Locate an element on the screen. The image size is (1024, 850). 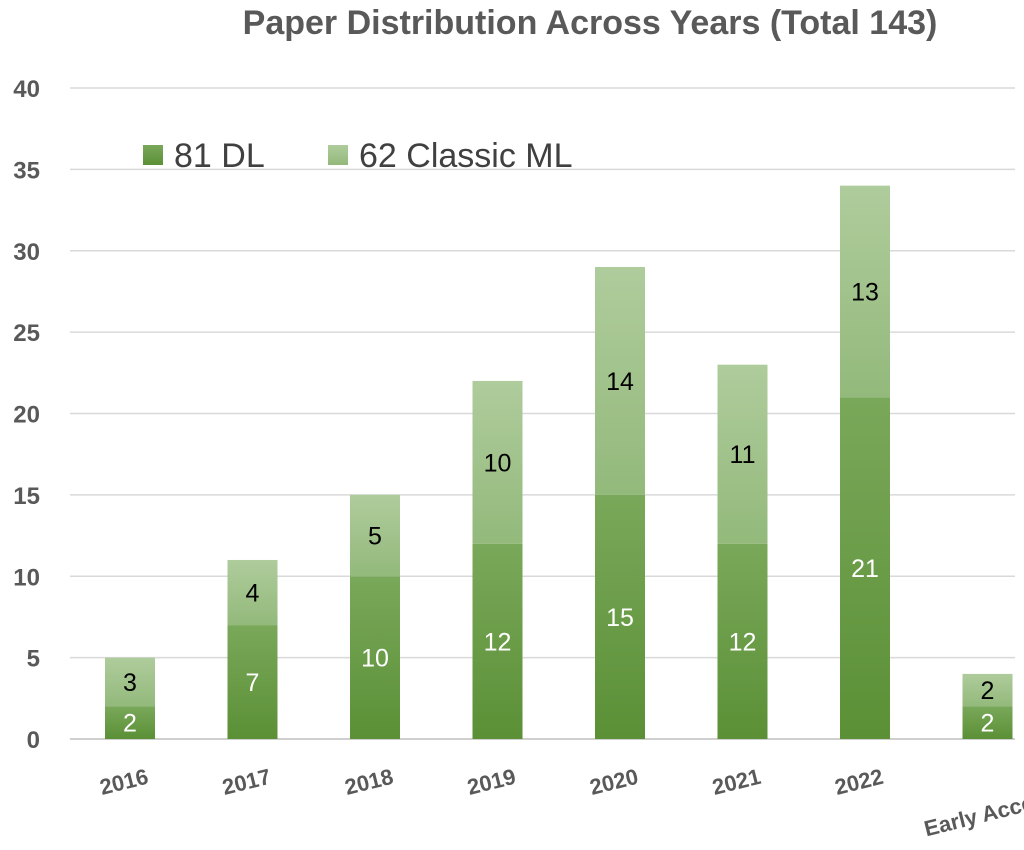
data-label: 4 is located at coordinates (253, 594).